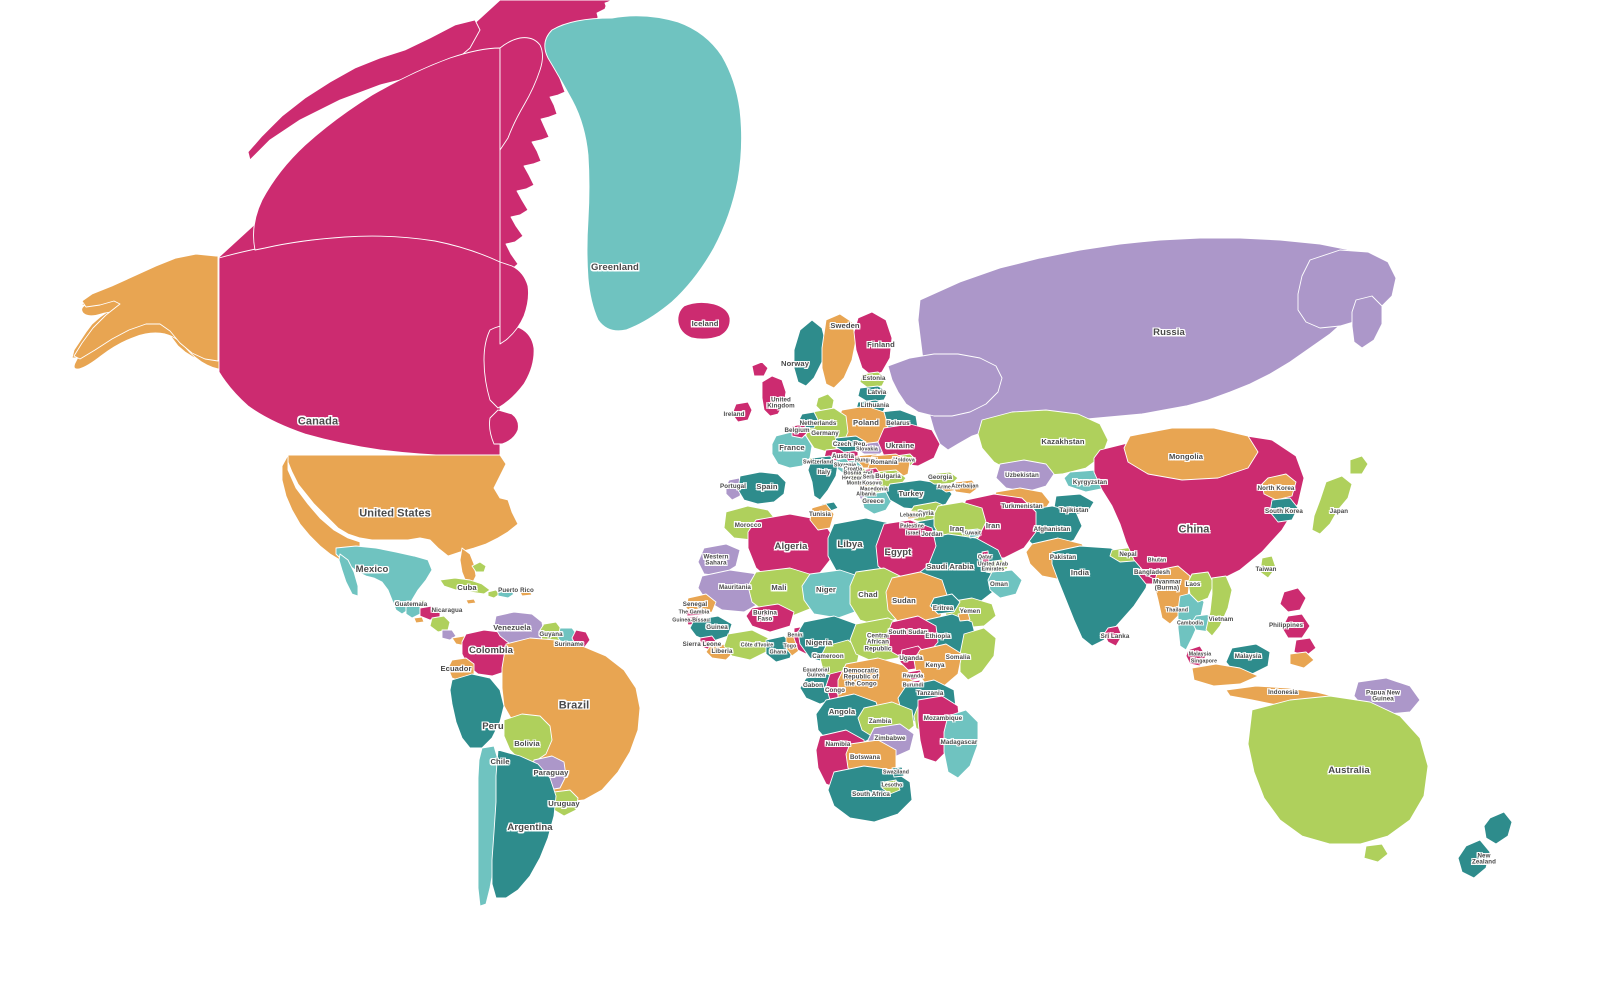 The height and width of the screenshot is (983, 1600). Describe the element at coordinates (870, 794) in the screenshot. I see `country-south-africa` at that location.